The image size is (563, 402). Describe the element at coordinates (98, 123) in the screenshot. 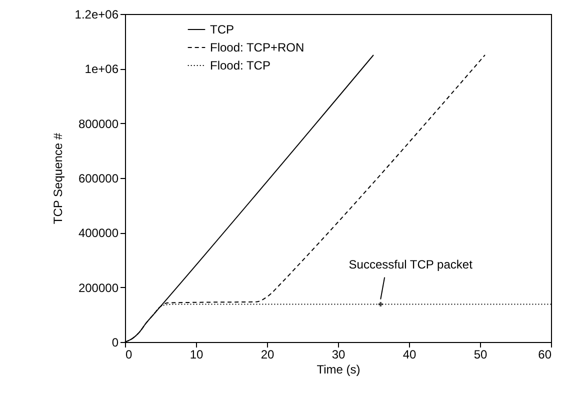

I see `y-tick-label: 800000` at that location.